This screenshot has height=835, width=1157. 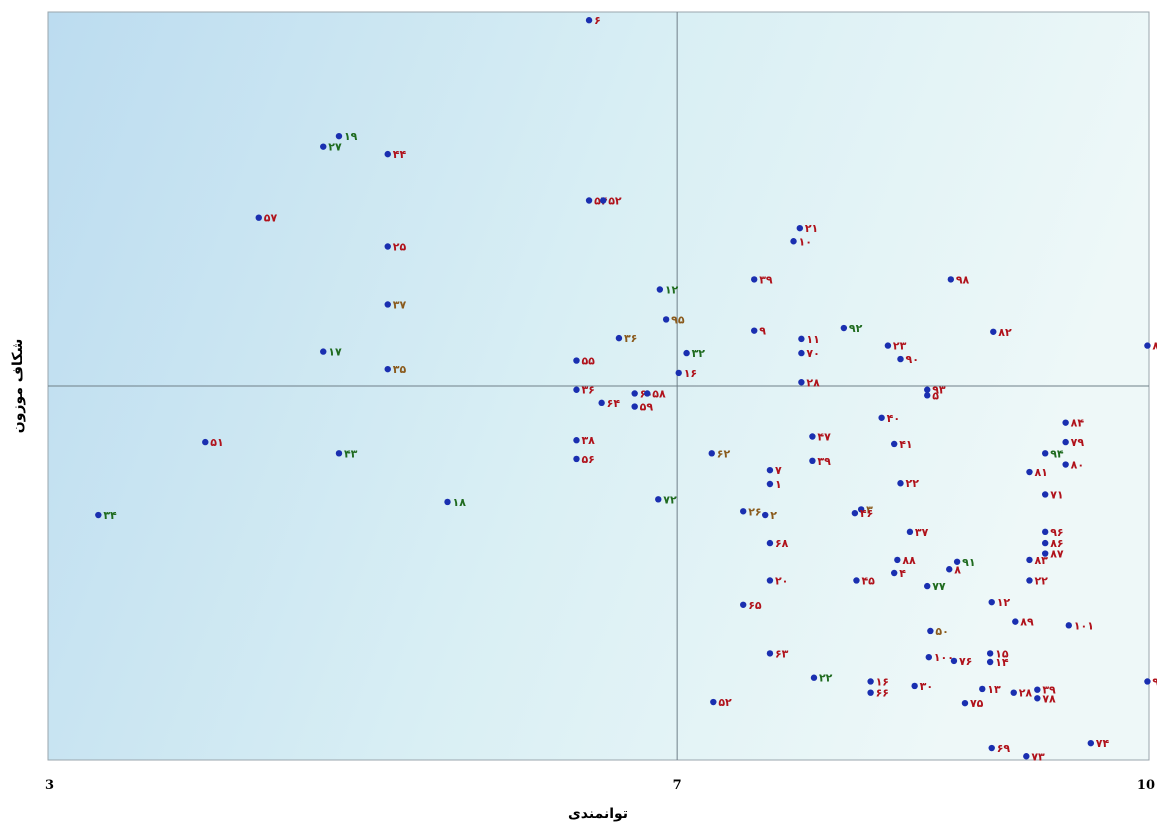 What do you see at coordinates (762, 331) in the screenshot?
I see `data-point-label: ۹` at bounding box center [762, 331].